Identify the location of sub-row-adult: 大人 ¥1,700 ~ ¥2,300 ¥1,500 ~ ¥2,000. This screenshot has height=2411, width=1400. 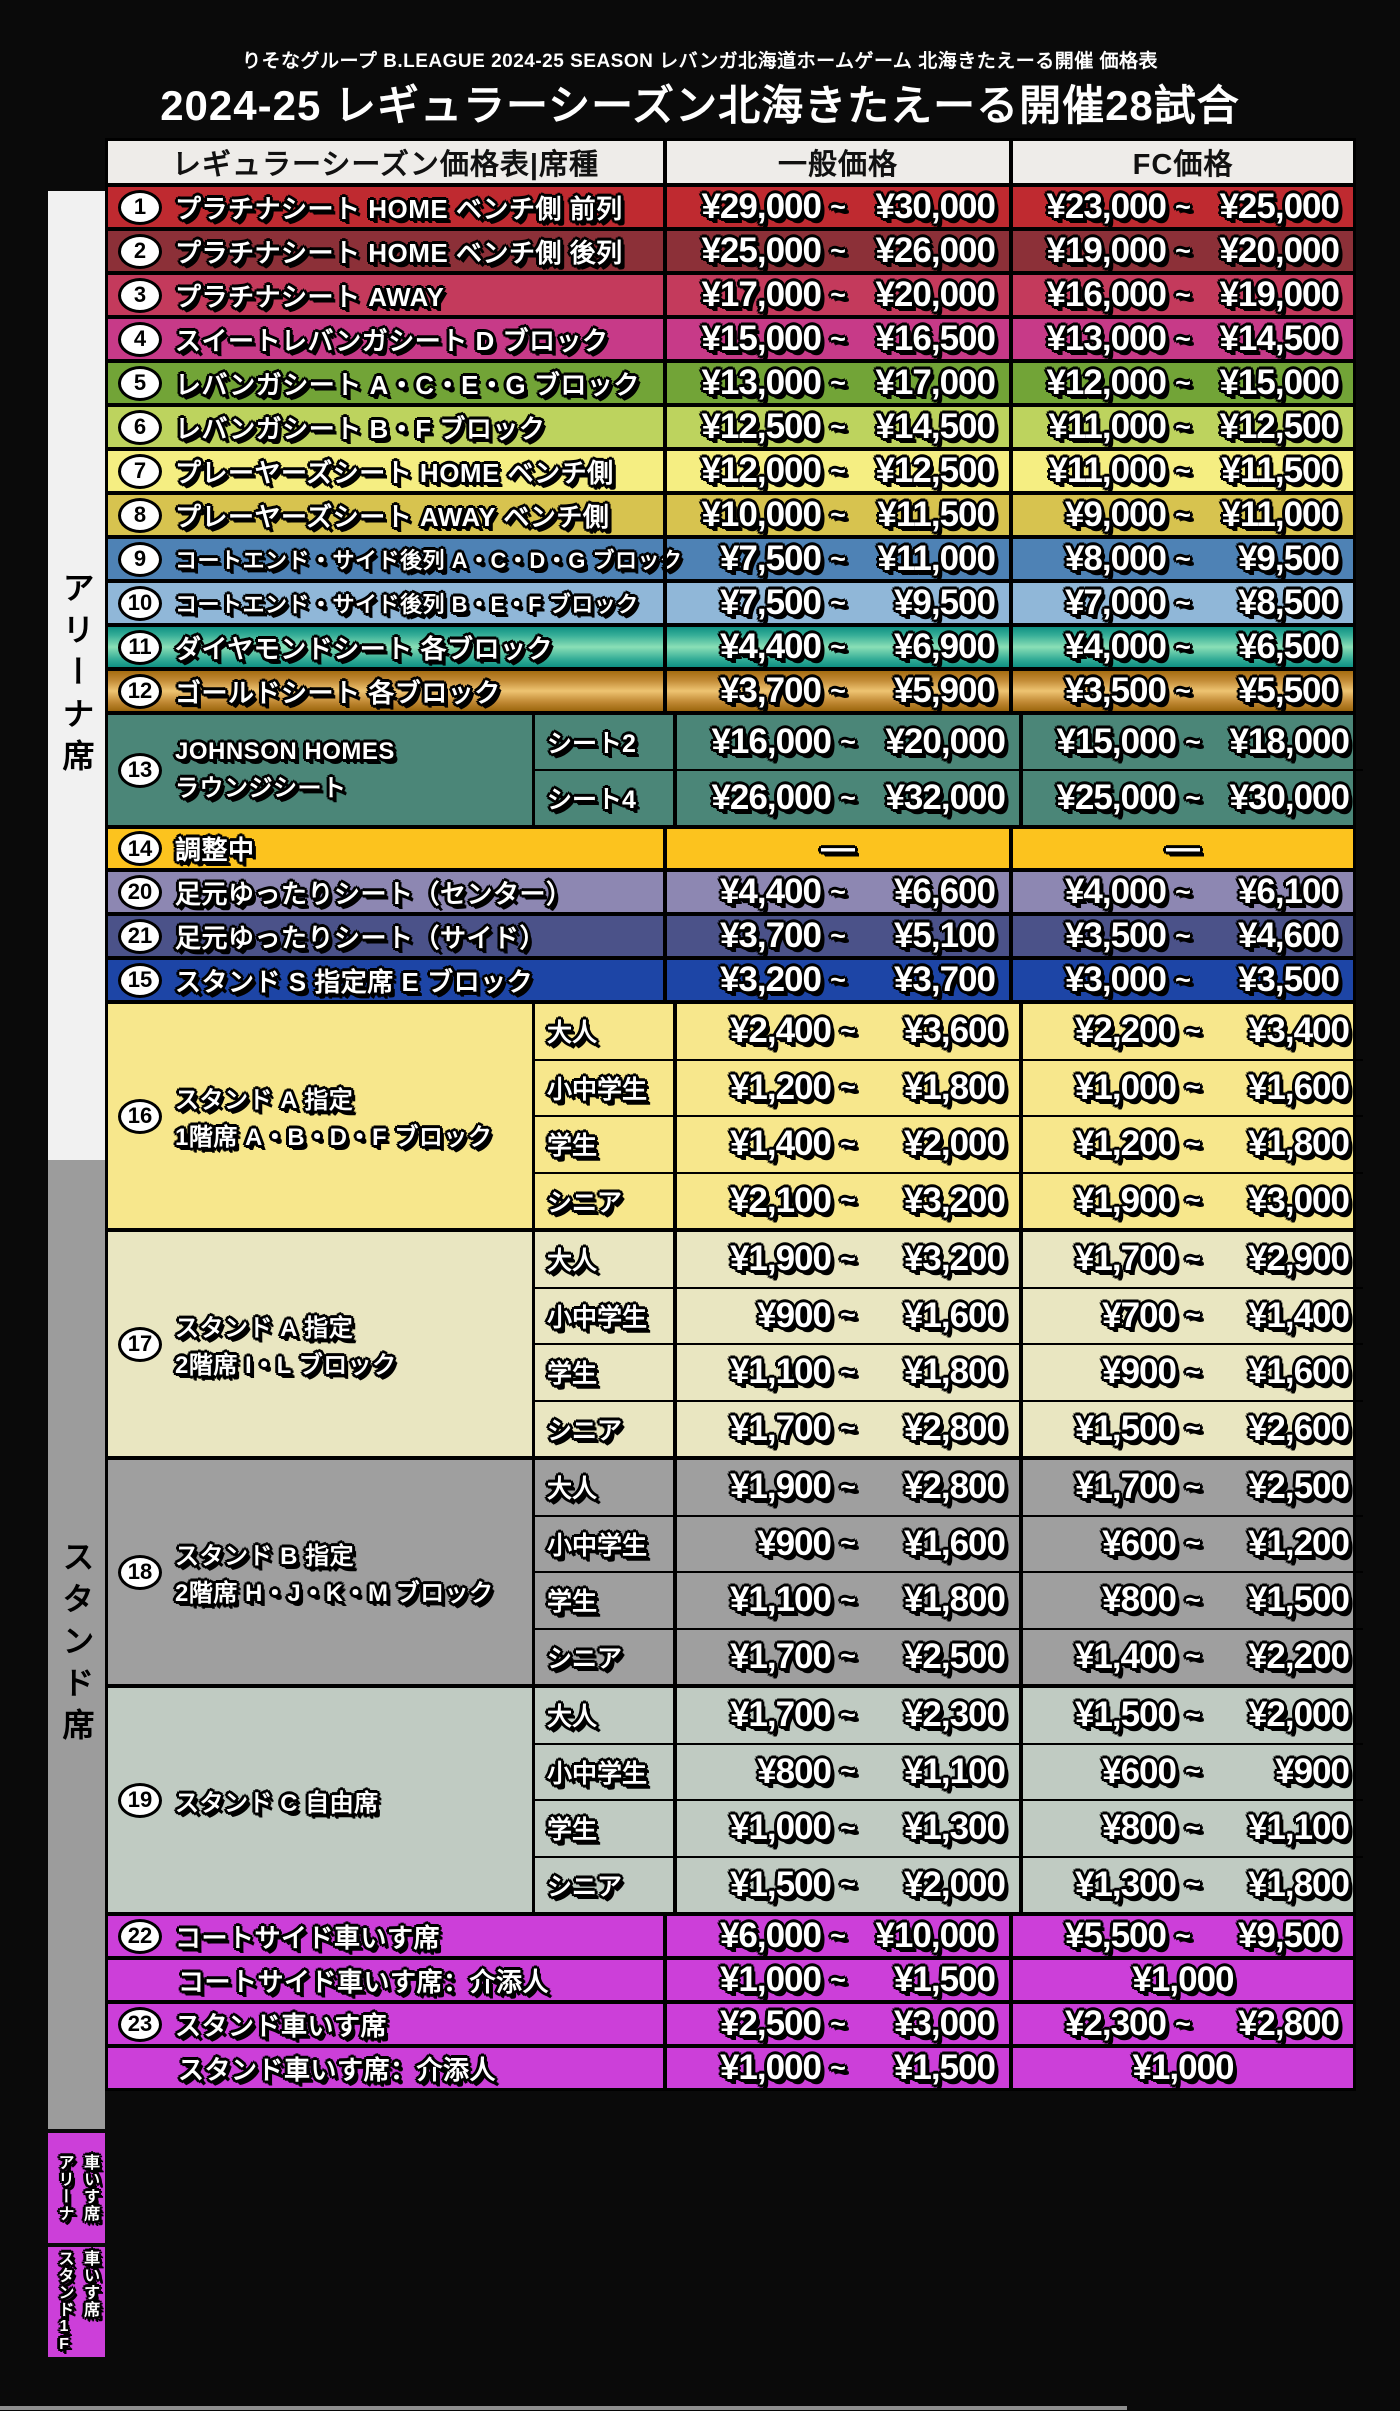
(949, 1715).